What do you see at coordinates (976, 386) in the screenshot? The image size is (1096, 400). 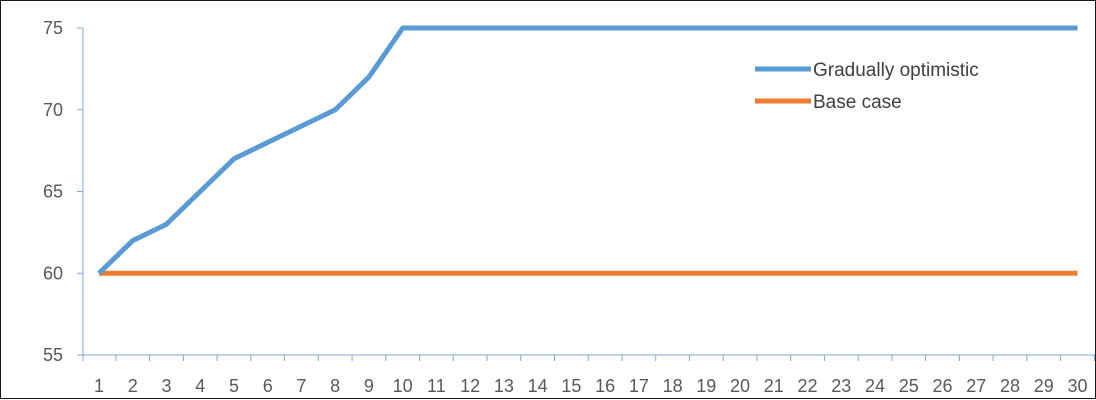 I see `x-tick-label: 27` at bounding box center [976, 386].